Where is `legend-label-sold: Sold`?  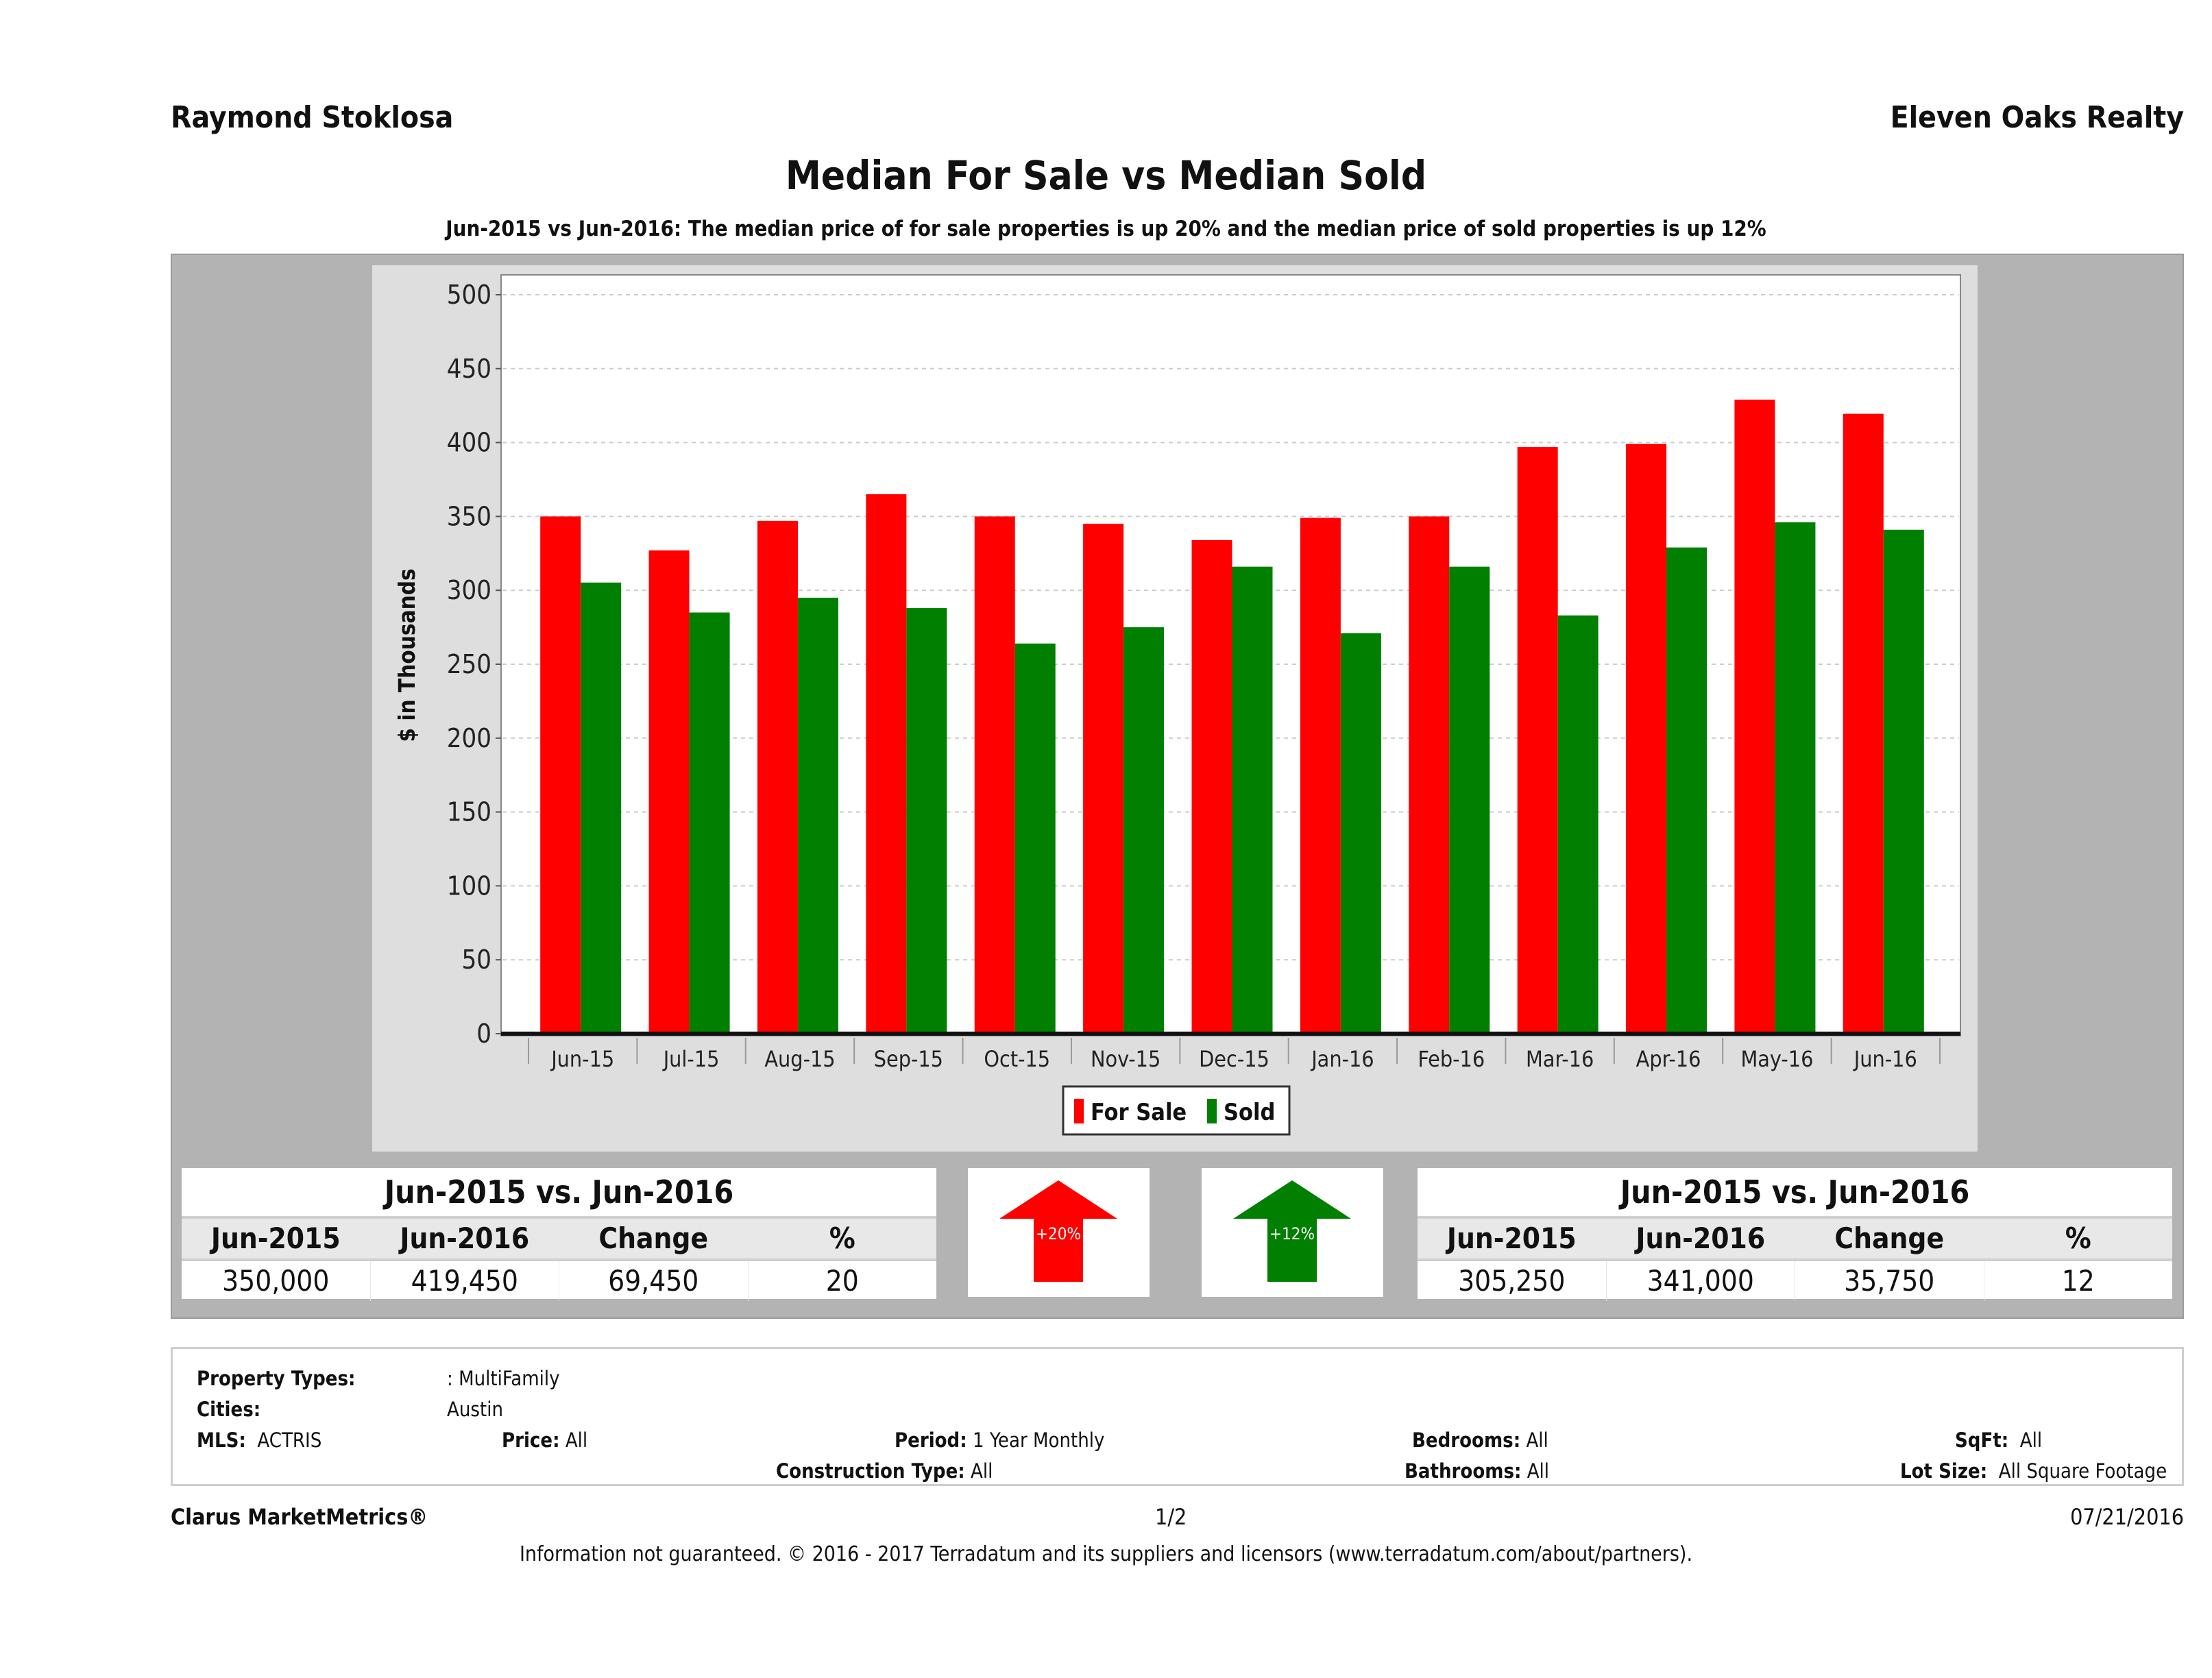
legend-label-sold: Sold is located at coordinates (1249, 1112).